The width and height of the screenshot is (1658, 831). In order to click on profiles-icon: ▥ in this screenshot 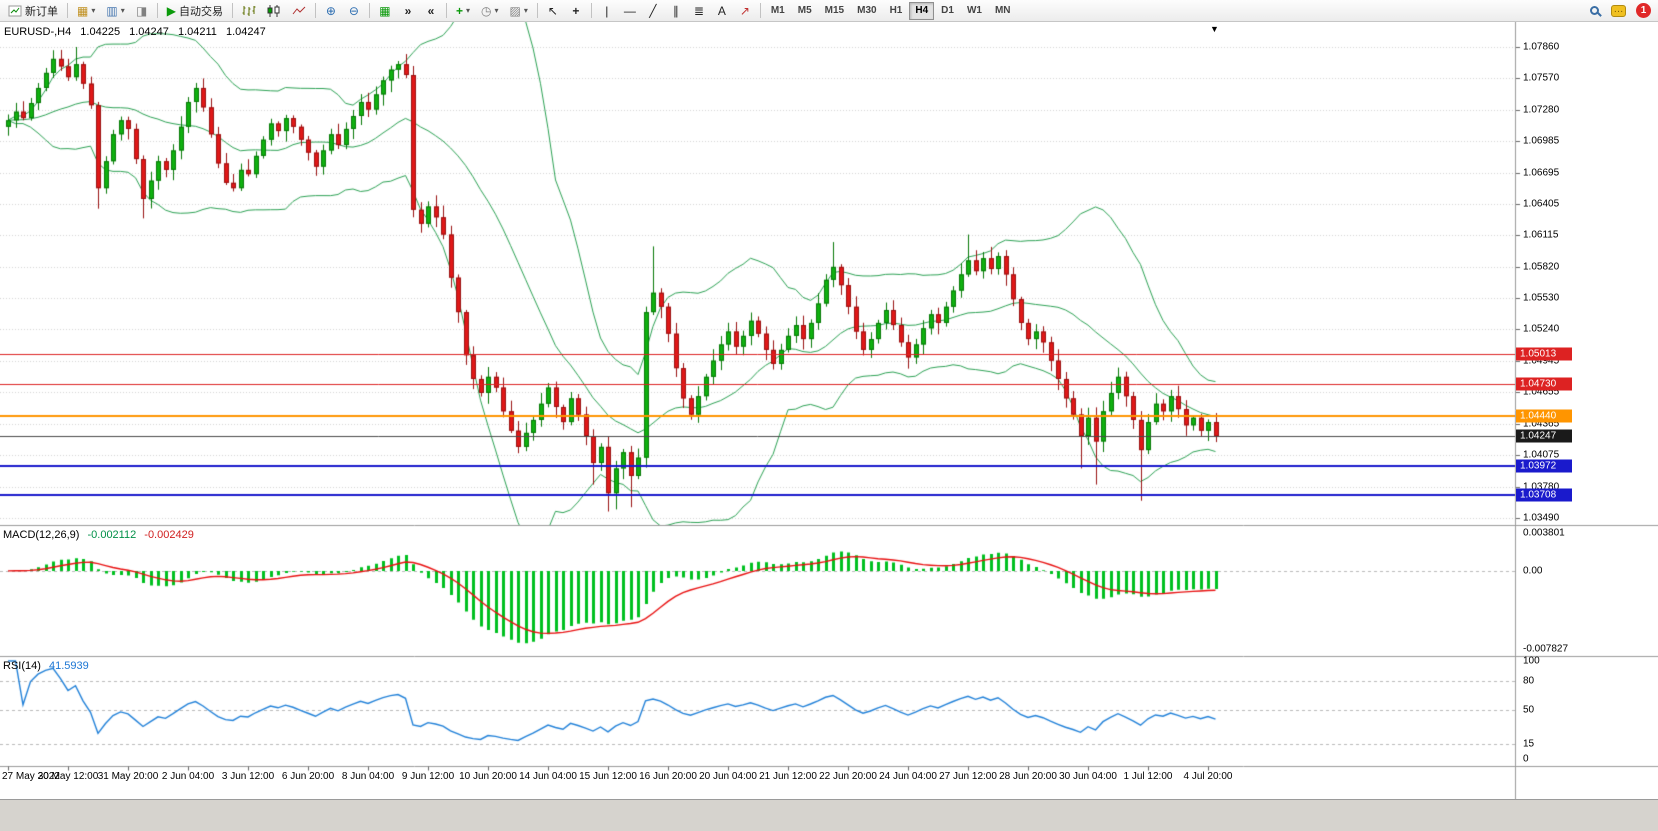, I will do `click(112, 10)`.